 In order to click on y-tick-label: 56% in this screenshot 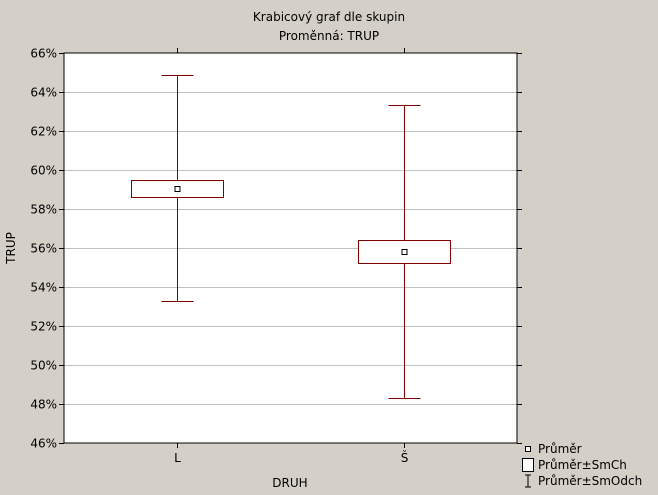, I will do `click(43, 249)`.